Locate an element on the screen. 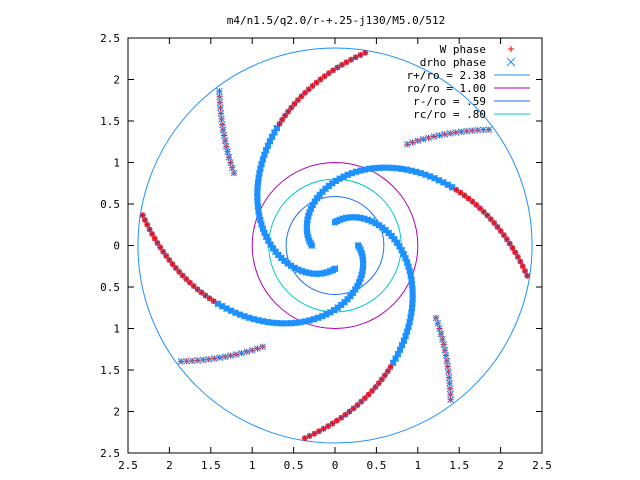 The width and height of the screenshot is (640, 480). x-tick-label: 0.5 is located at coordinates (294, 465).